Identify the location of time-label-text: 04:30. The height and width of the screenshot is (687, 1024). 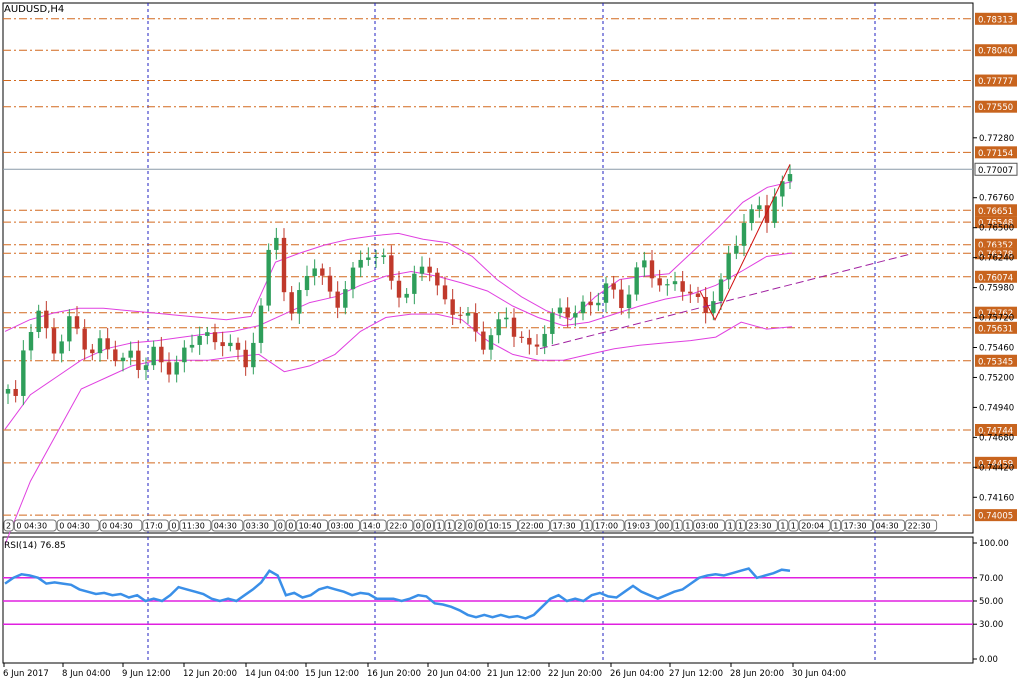
(225, 526).